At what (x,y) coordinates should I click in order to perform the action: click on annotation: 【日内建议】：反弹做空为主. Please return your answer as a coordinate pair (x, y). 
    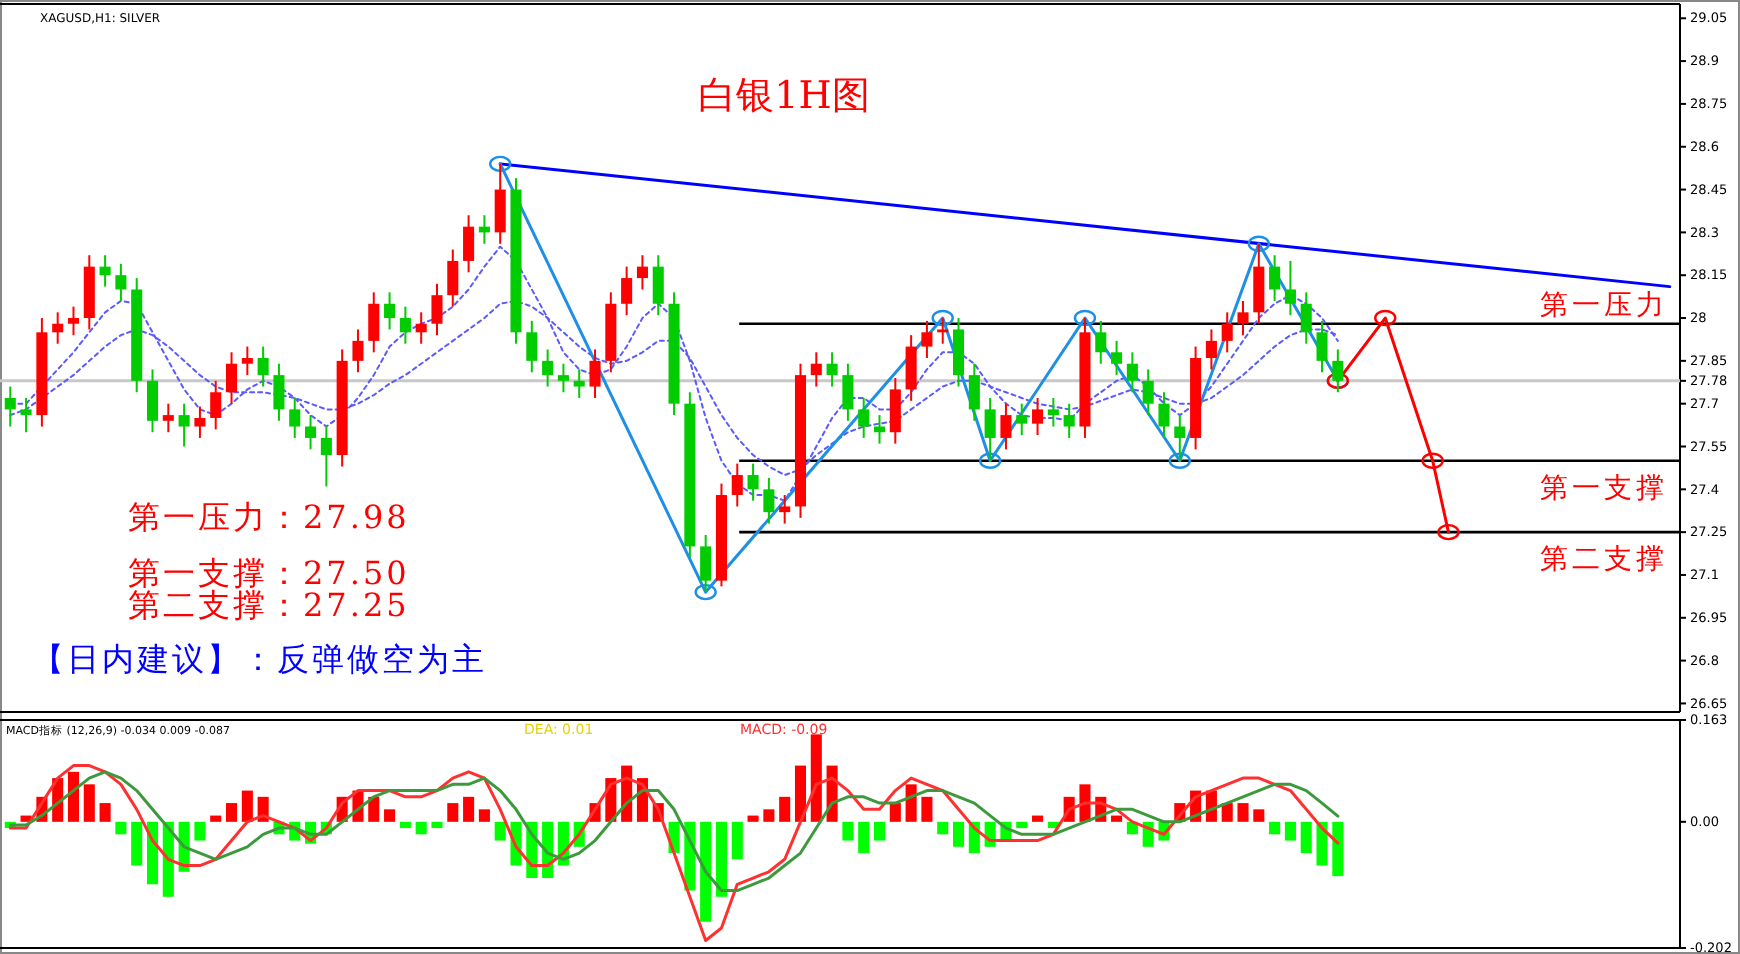
    Looking at the image, I should click on (259, 659).